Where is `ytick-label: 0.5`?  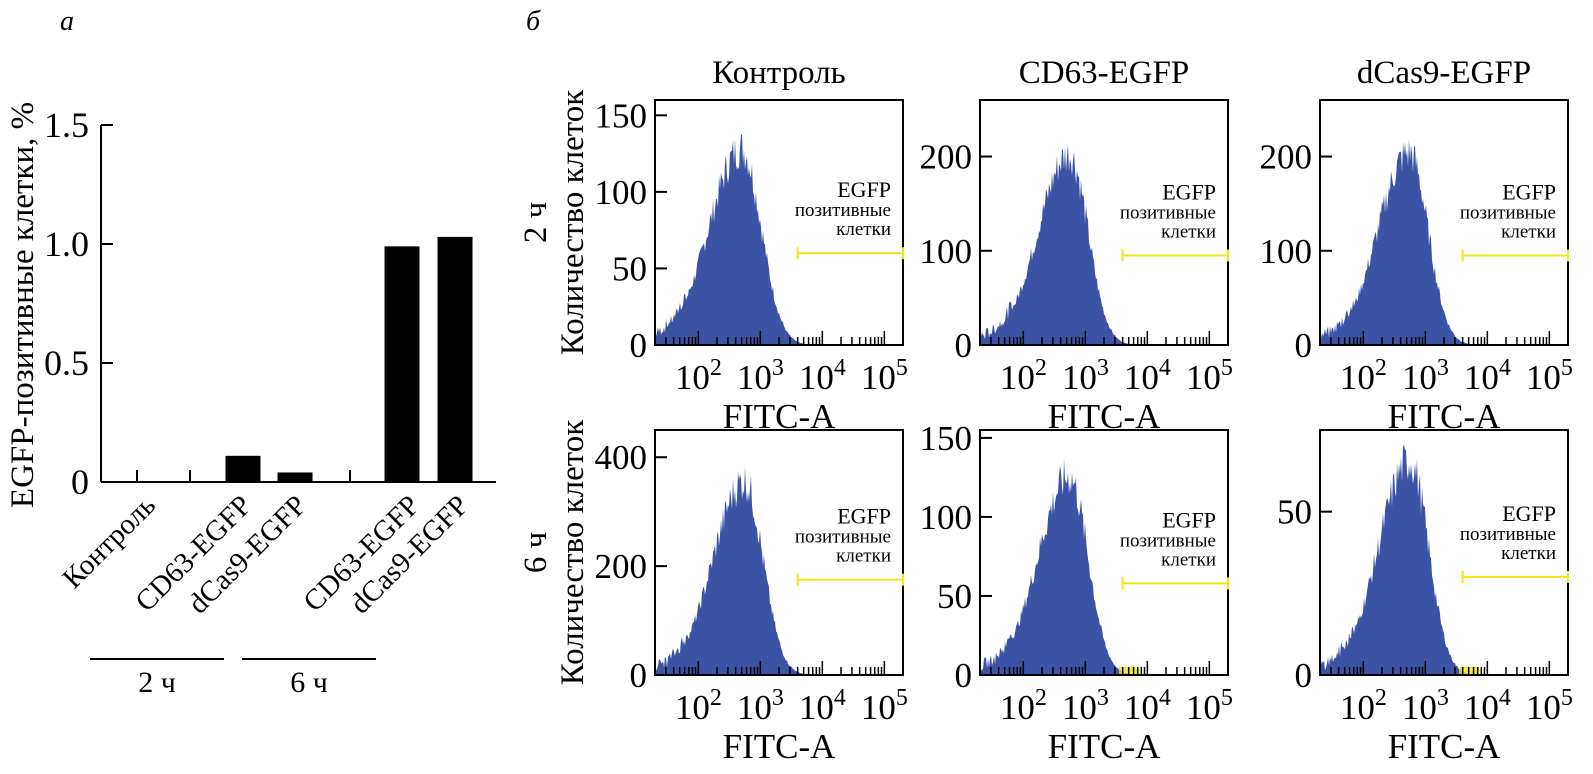 ytick-label: 0.5 is located at coordinates (66, 363).